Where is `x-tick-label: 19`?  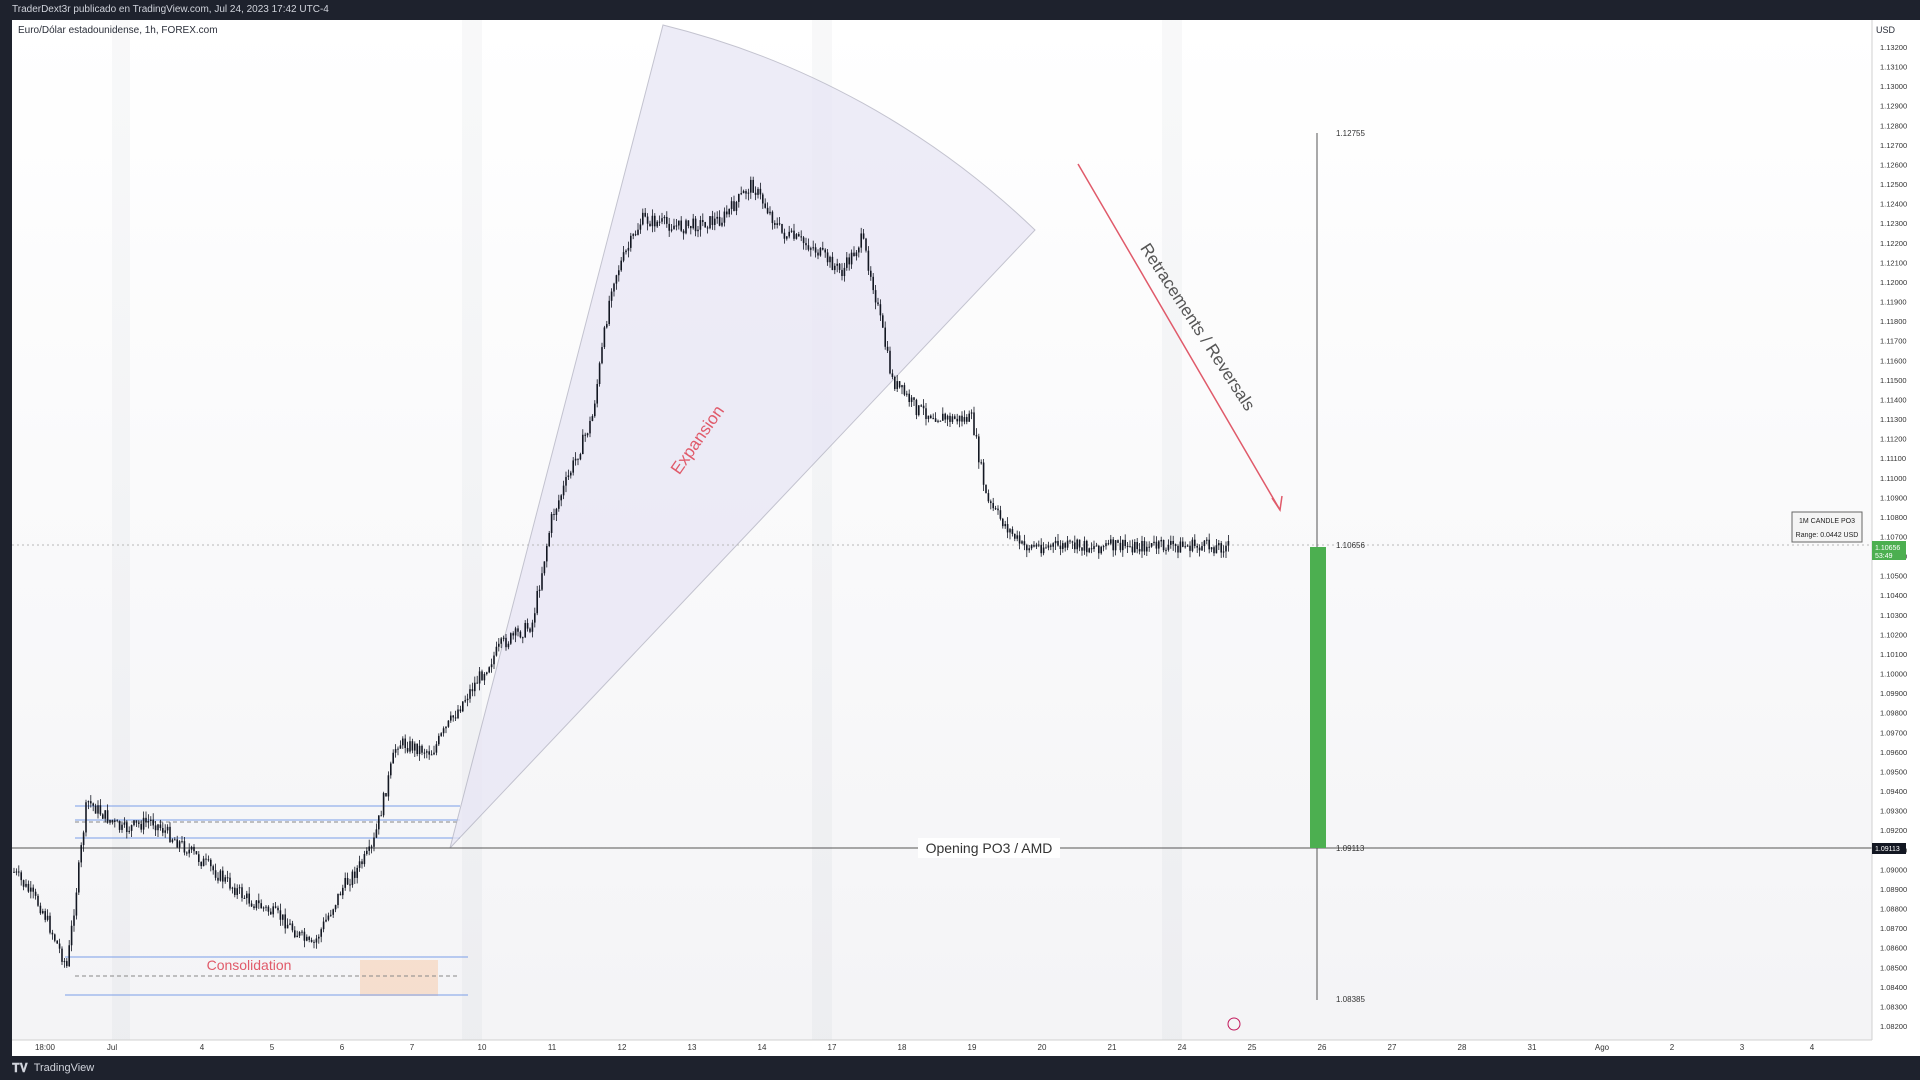 x-tick-label: 19 is located at coordinates (972, 1047).